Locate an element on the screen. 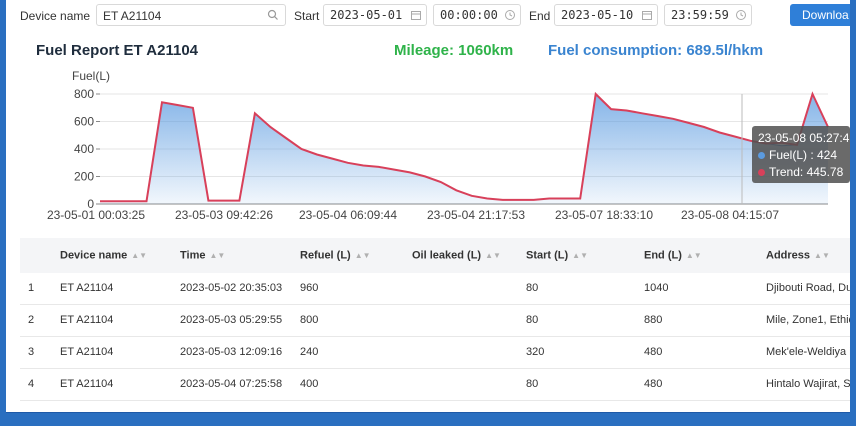 This screenshot has width=856, height=426. cell-address: Hintalo Wajirat, S is located at coordinates (808, 384).